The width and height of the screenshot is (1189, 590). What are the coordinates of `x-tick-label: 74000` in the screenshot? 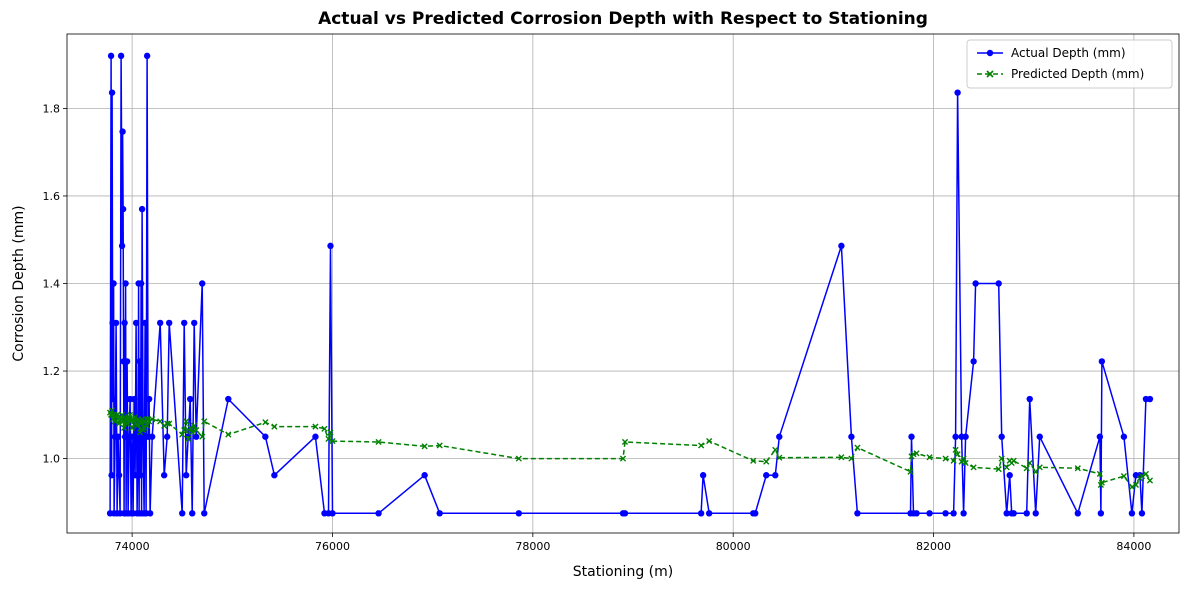 It's located at (132, 546).